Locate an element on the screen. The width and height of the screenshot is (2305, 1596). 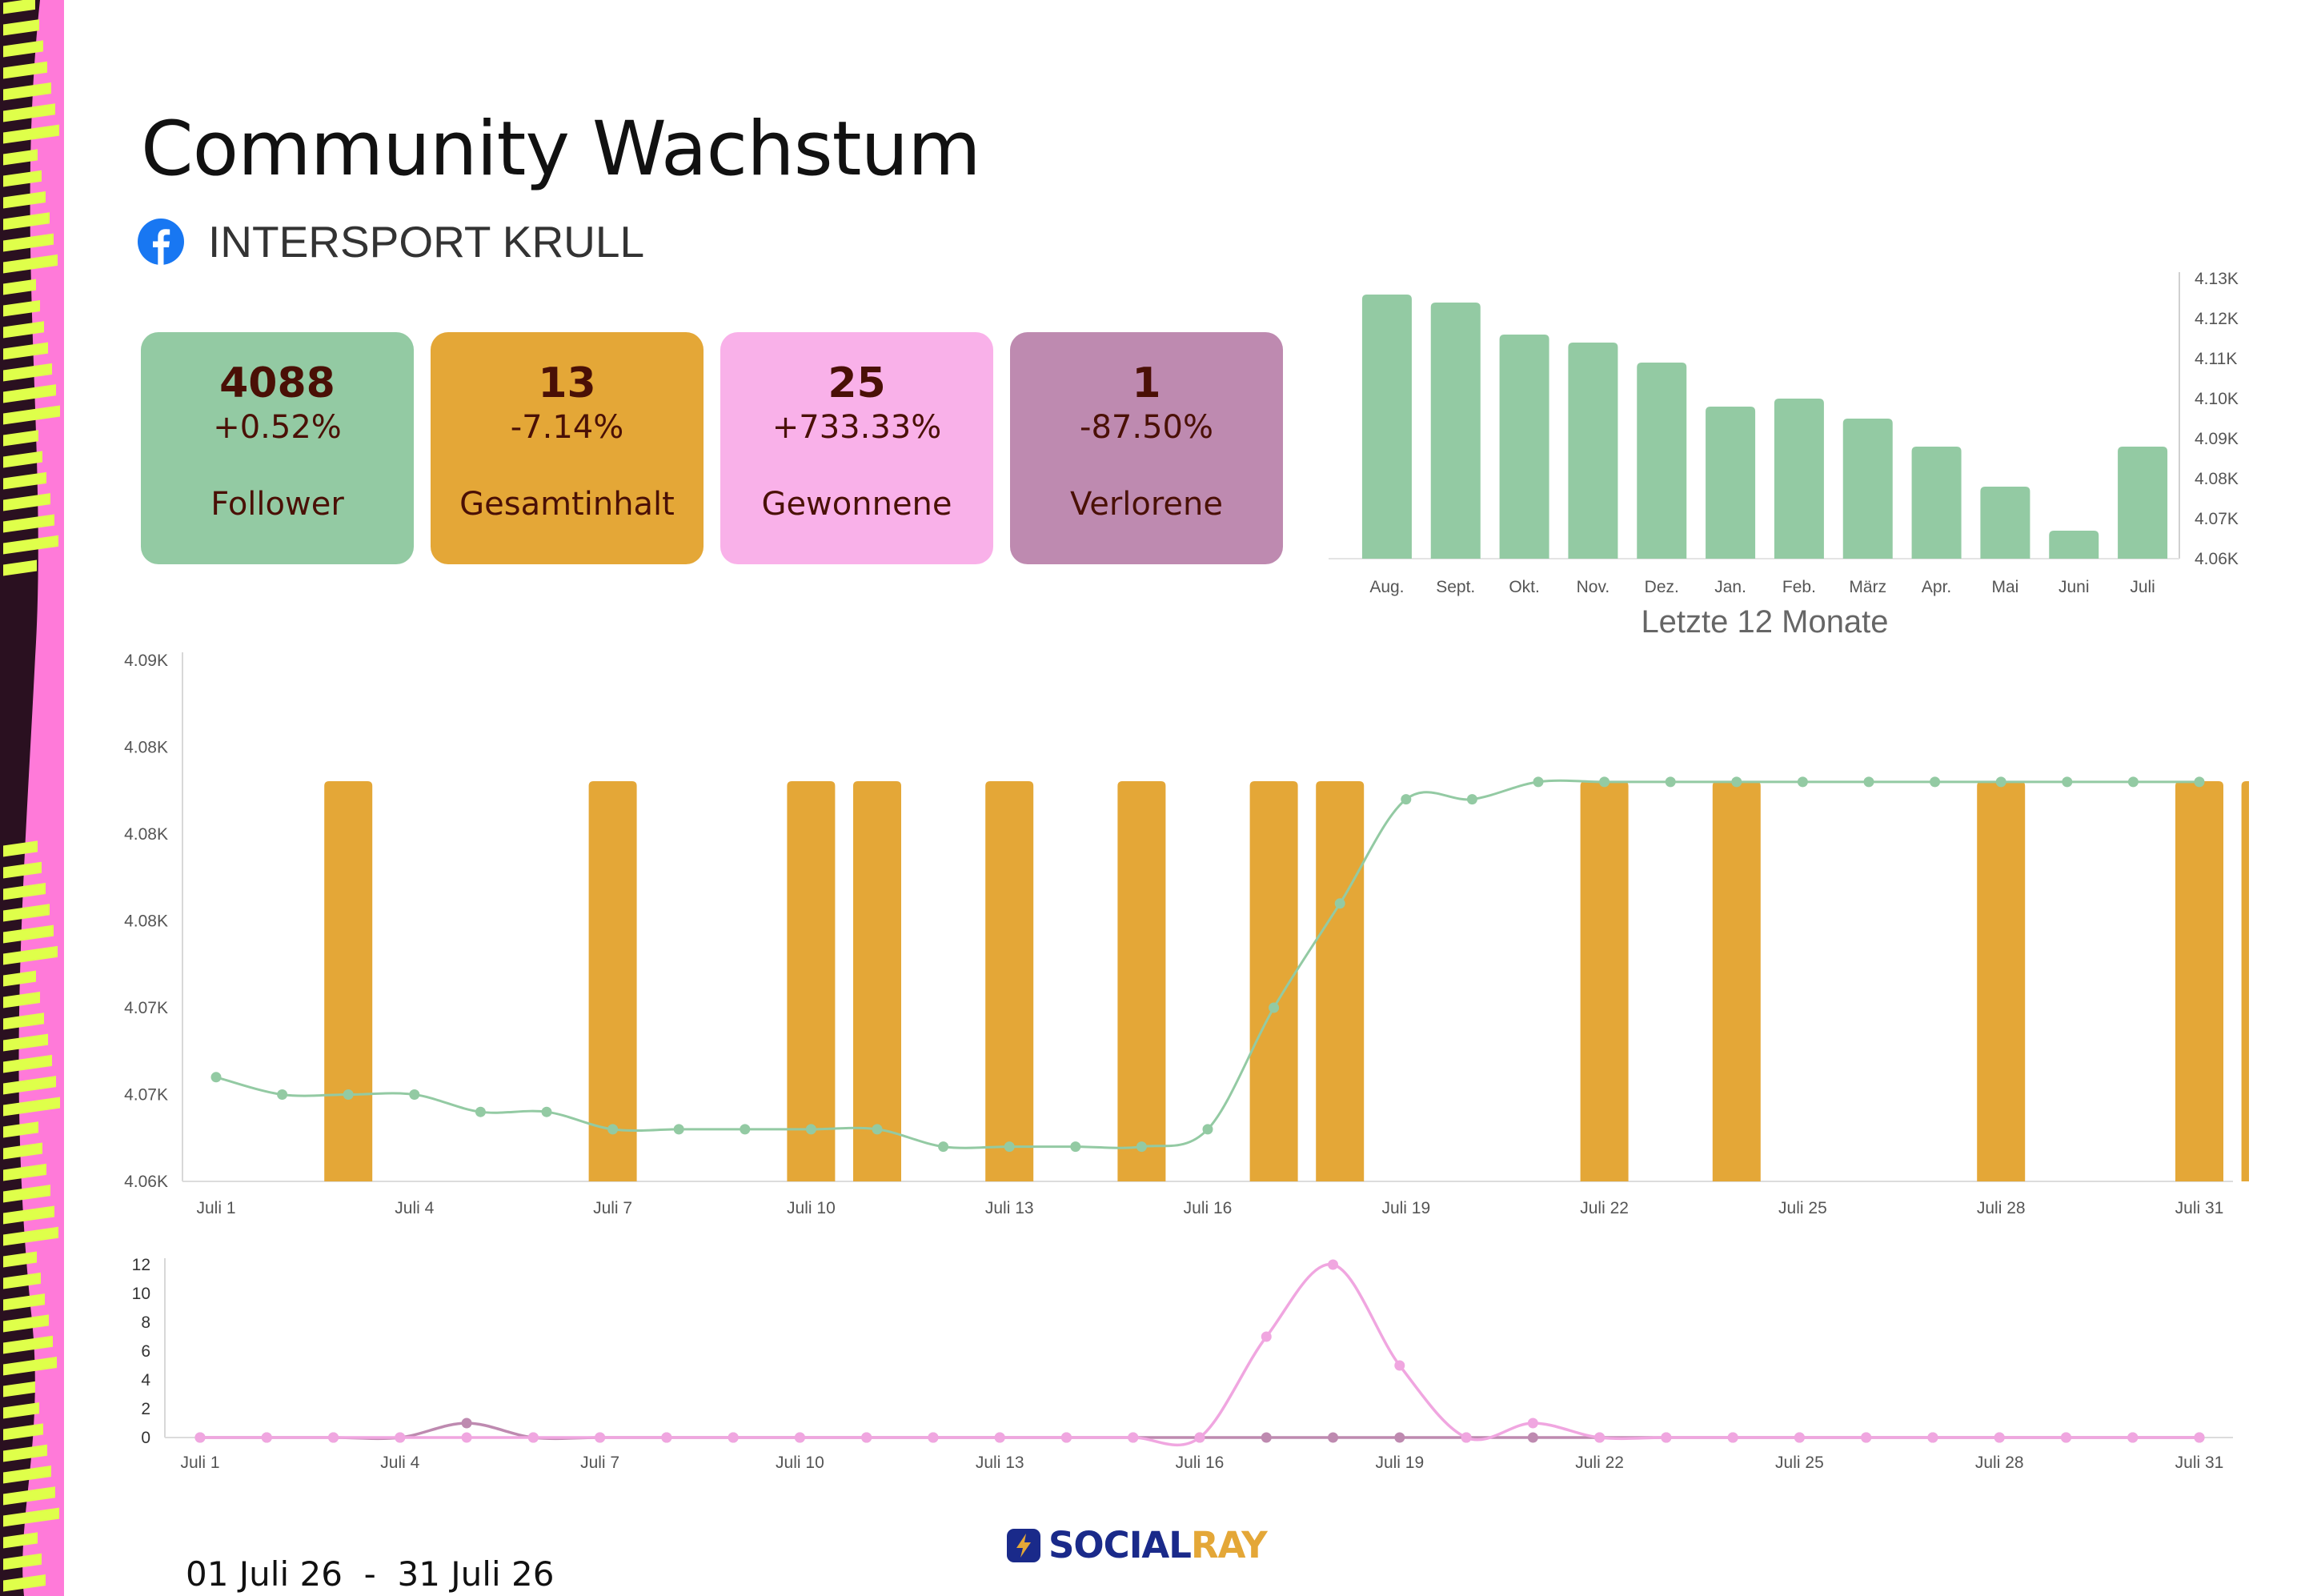
x-tick-label: Nov. is located at coordinates (1593, 587).